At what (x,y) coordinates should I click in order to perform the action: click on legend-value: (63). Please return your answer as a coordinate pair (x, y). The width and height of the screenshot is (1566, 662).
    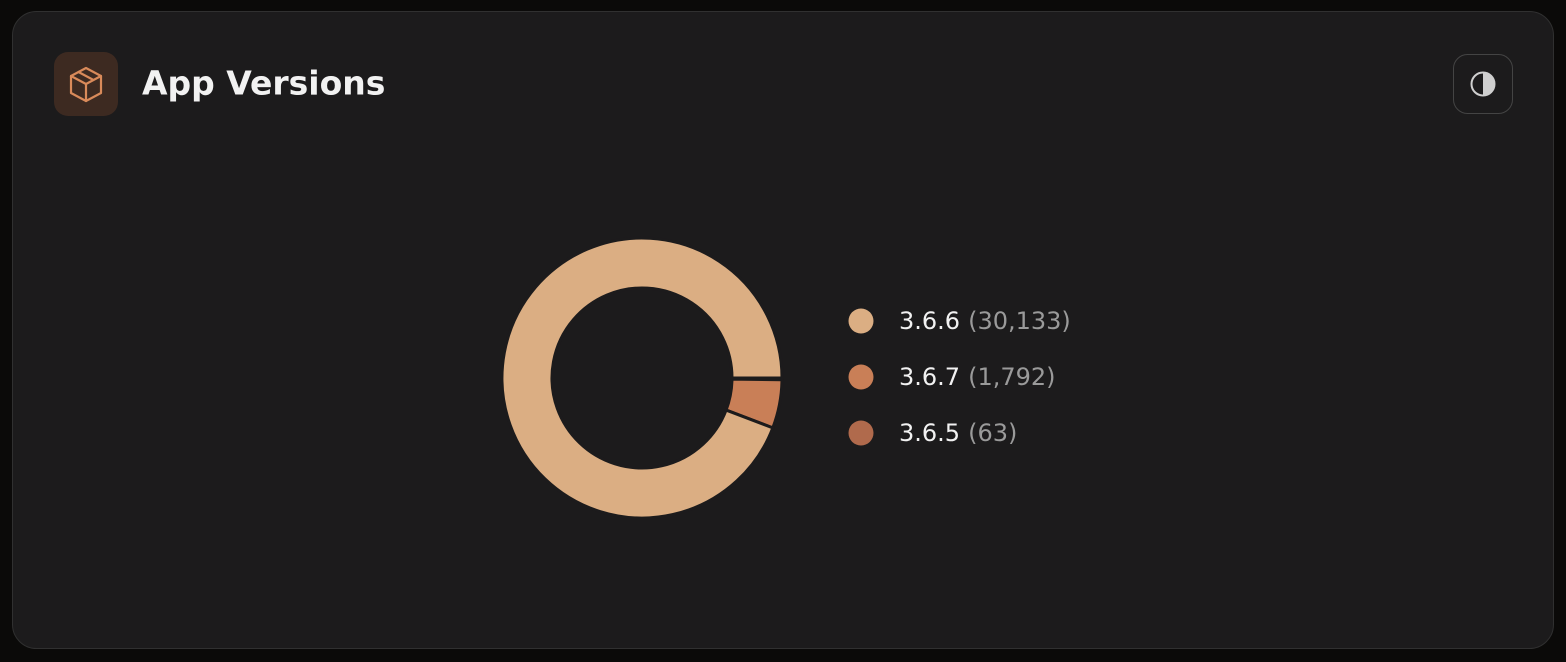
    Looking at the image, I should click on (992, 433).